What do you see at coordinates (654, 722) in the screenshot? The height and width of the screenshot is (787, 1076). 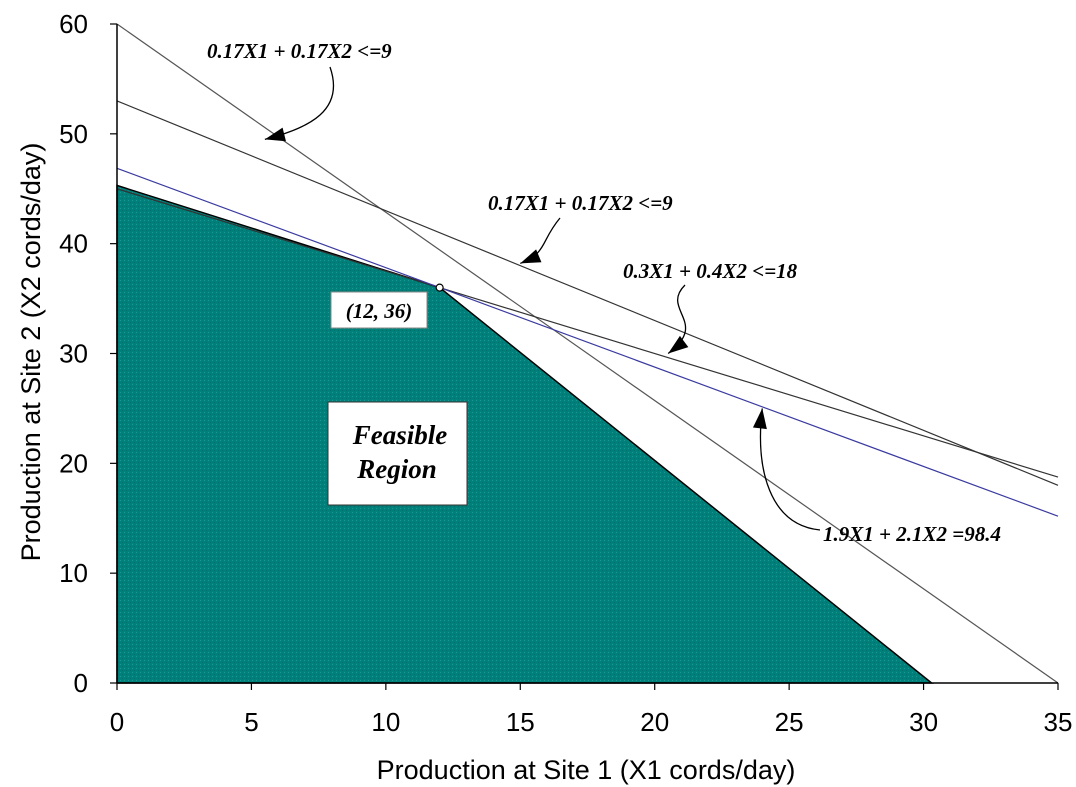 I see `x-tick-label: 20` at bounding box center [654, 722].